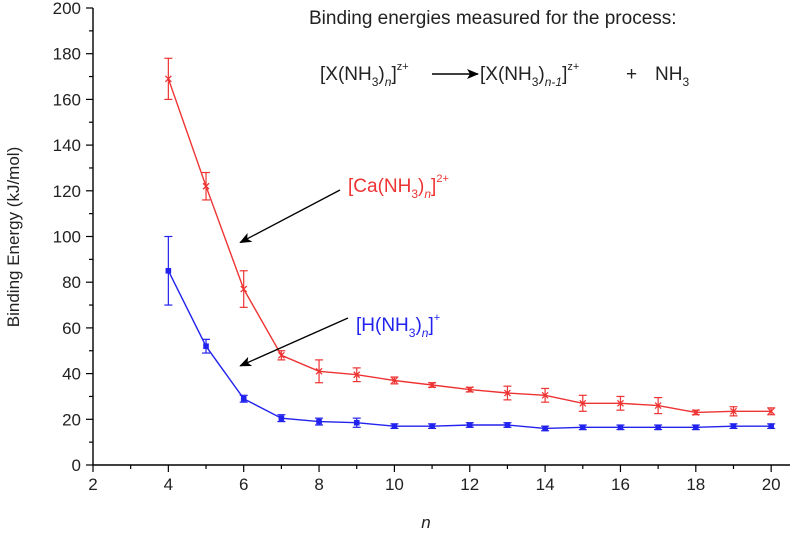  Describe the element at coordinates (382, 325) in the screenshot. I see `h-label-main: [H(NH` at that location.